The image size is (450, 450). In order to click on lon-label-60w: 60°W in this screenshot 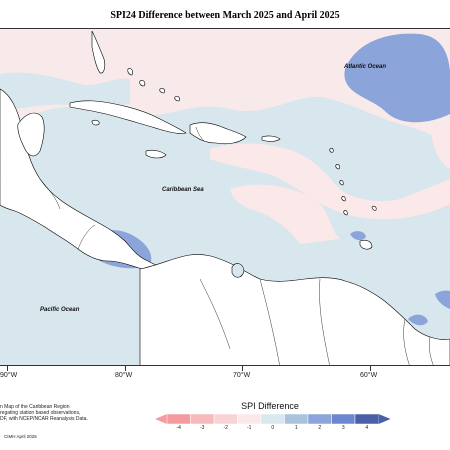, I will do `click(369, 375)`.